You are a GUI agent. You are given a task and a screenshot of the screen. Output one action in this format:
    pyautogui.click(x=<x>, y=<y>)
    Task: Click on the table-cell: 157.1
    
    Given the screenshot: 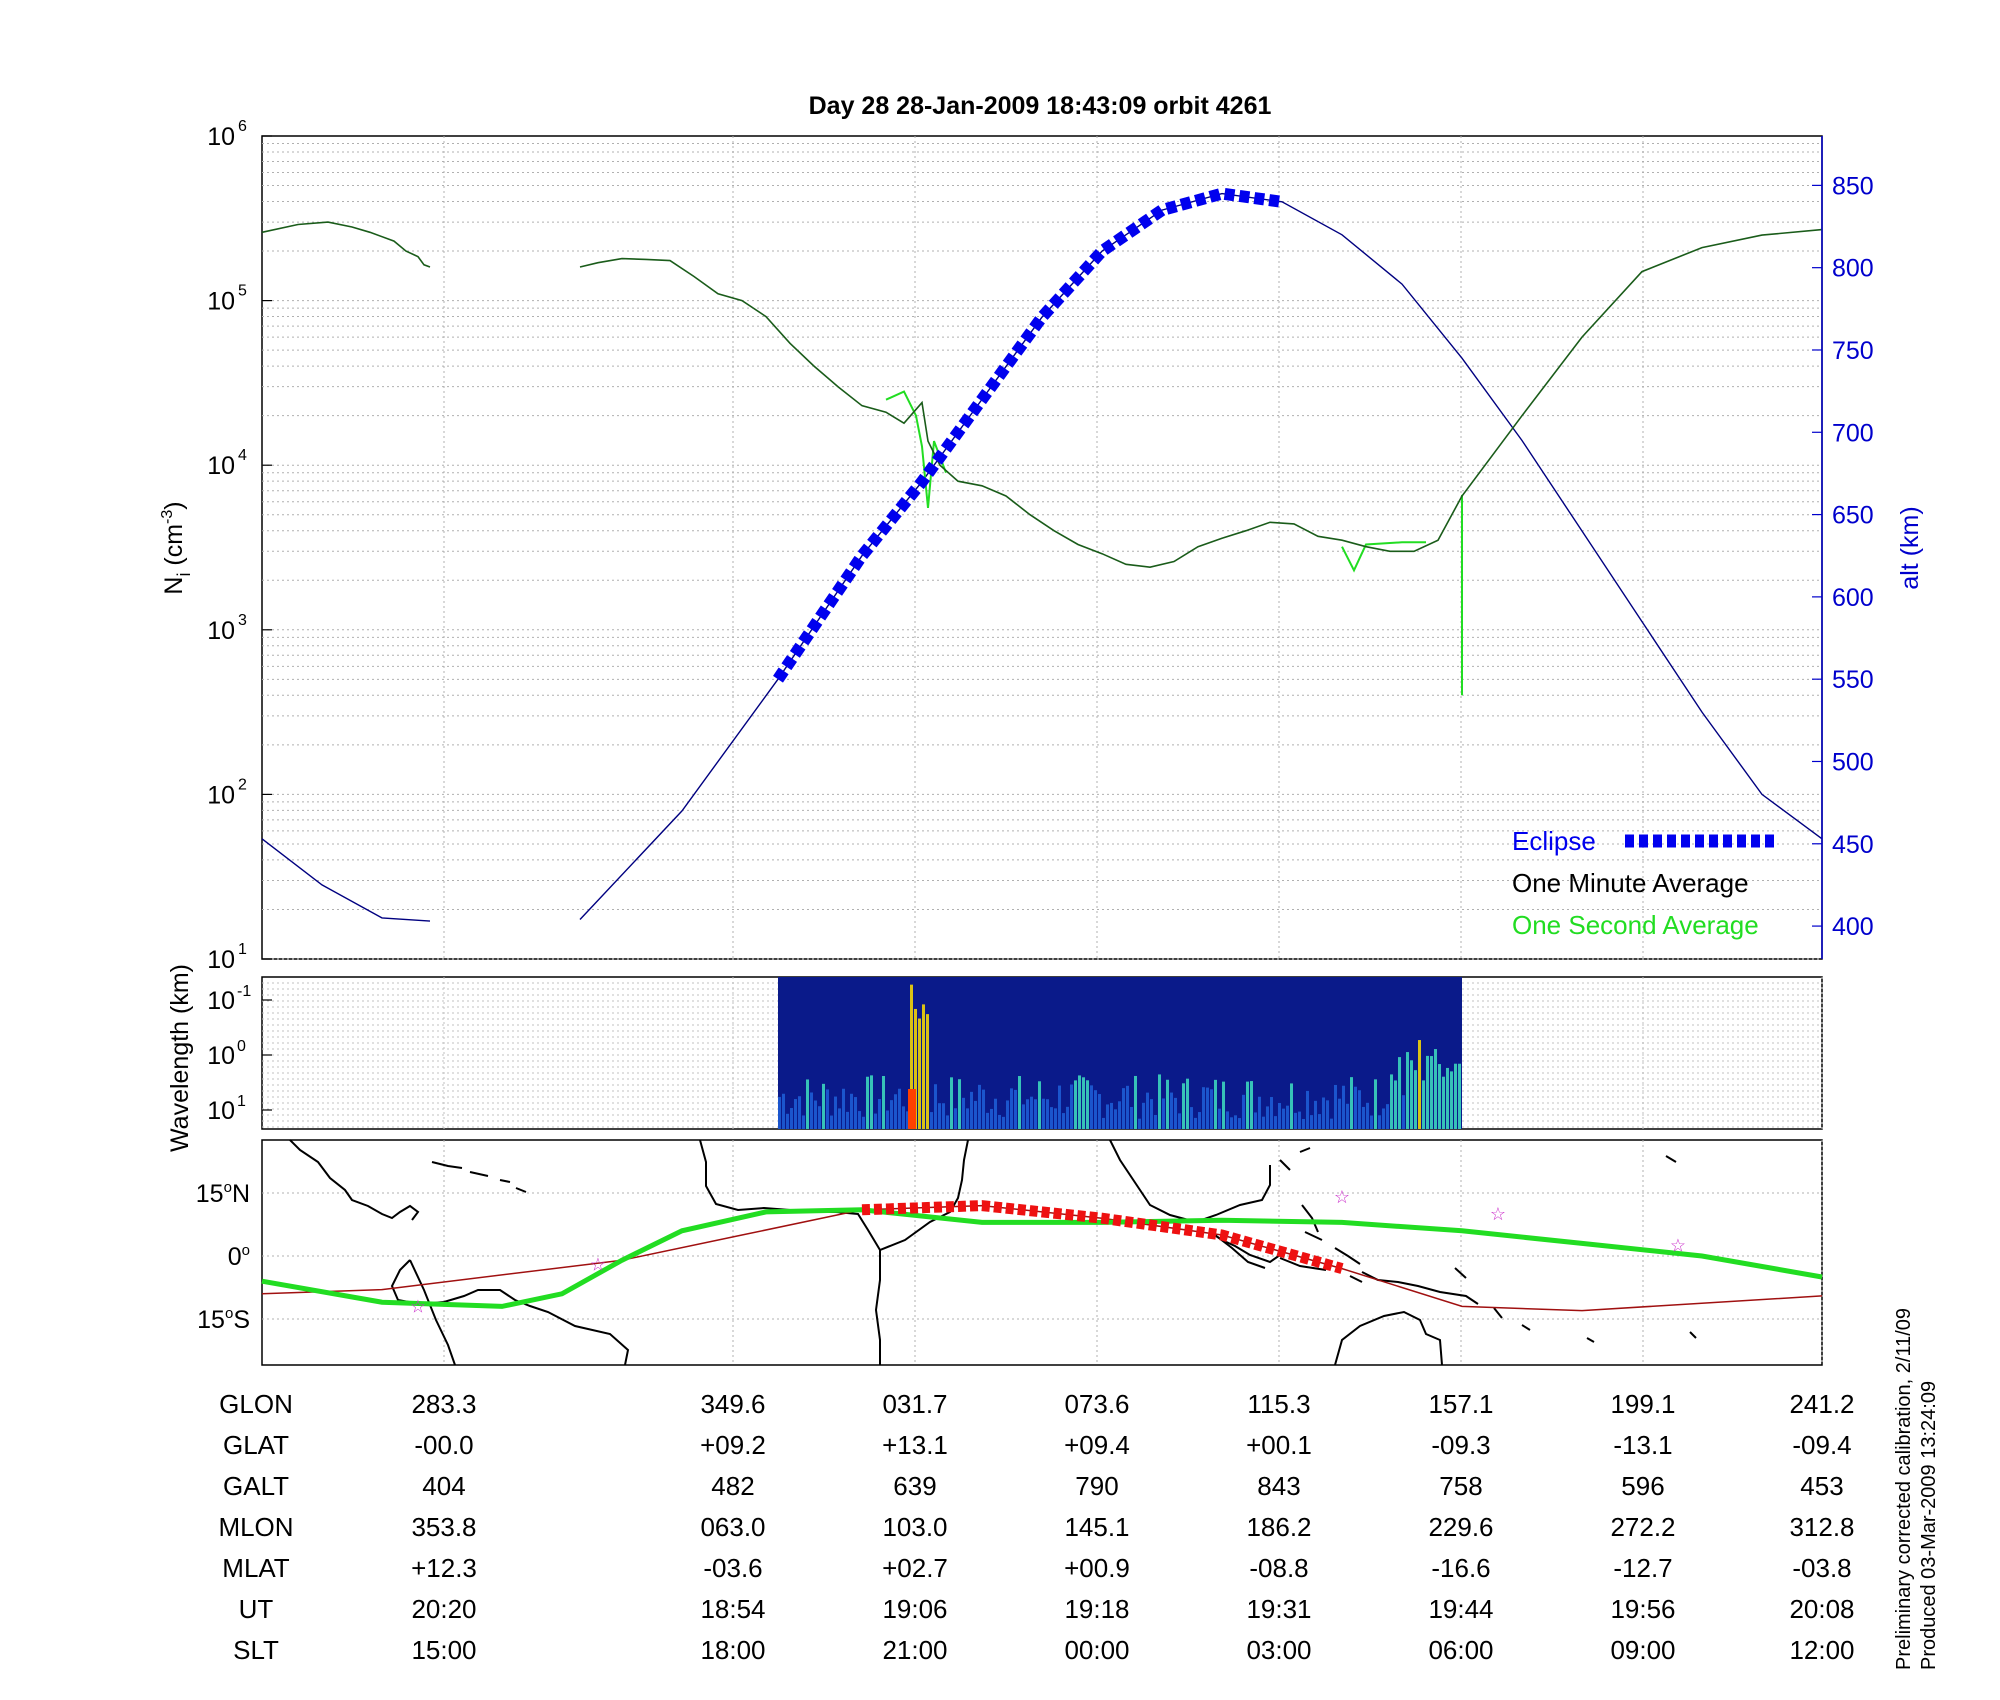 What is the action you would take?
    pyautogui.click(x=1460, y=1404)
    